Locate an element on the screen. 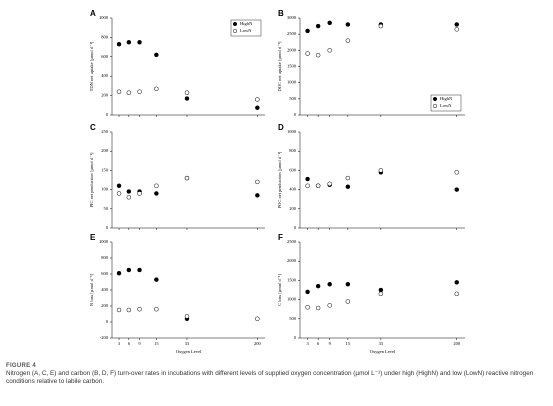 This screenshot has width=553, height=406. figure-label: FIGURE 4 is located at coordinates (21, 366).